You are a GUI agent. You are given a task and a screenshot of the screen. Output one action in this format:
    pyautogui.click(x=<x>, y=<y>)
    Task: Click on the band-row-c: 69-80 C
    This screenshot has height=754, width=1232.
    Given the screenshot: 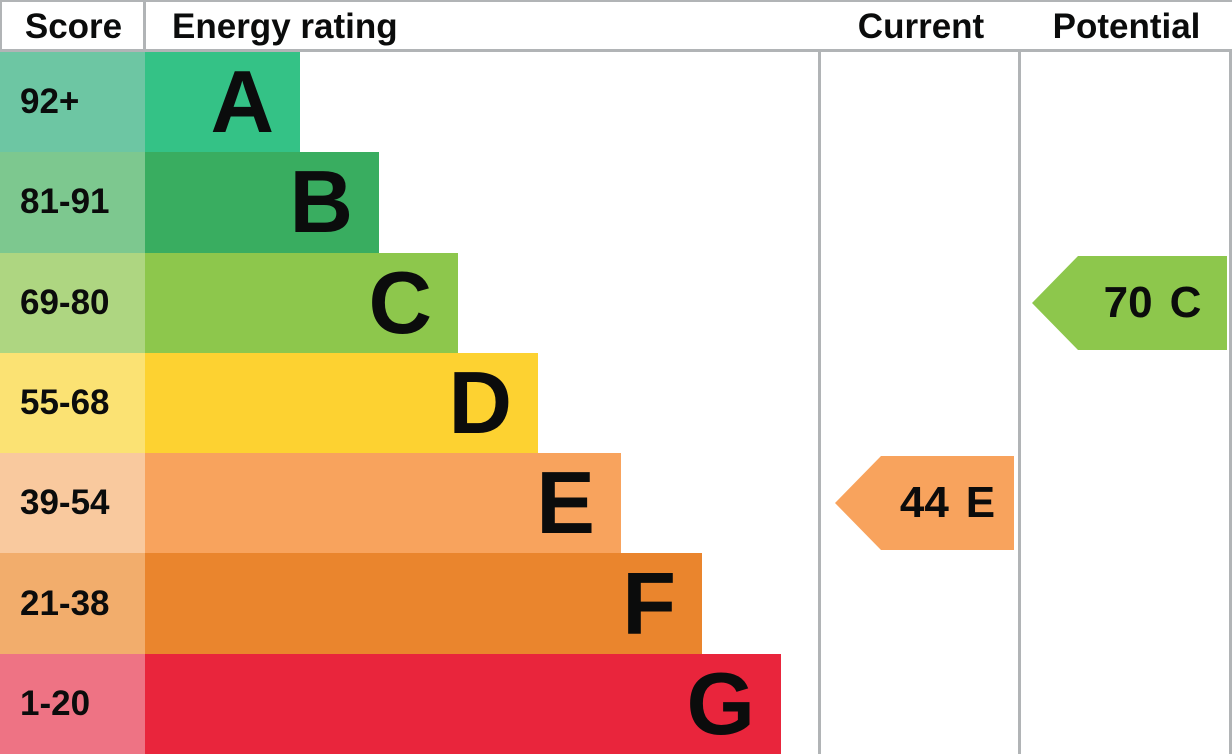 What is the action you would take?
    pyautogui.click(x=616, y=302)
    